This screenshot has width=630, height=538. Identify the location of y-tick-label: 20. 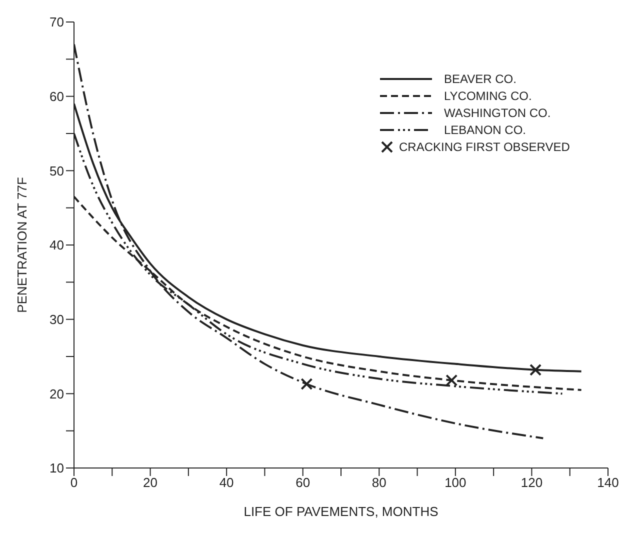
(57, 394).